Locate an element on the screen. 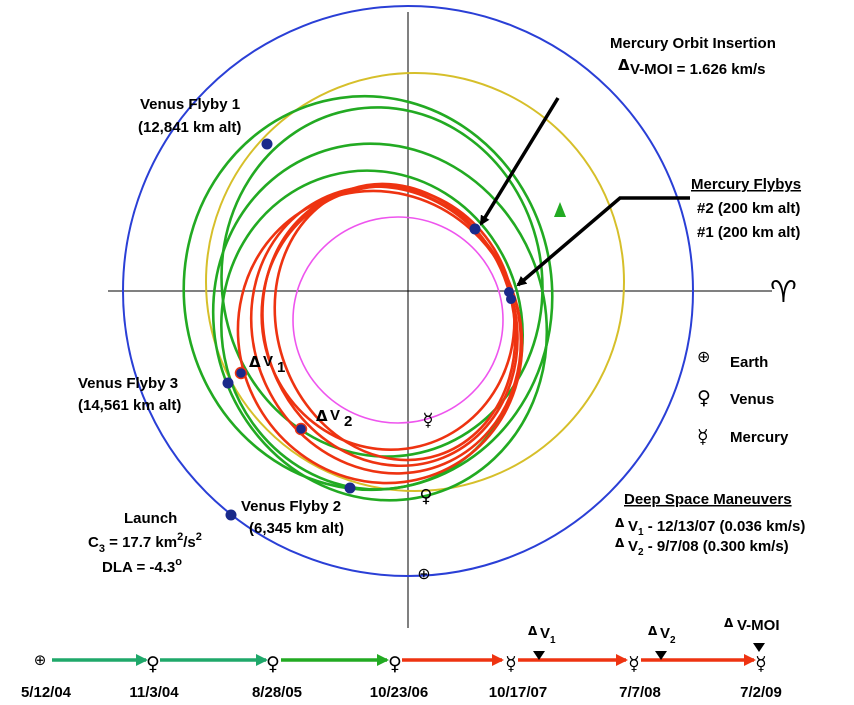 The image size is (854, 705). timeline-date-3: 8/28/05 is located at coordinates (277, 692).